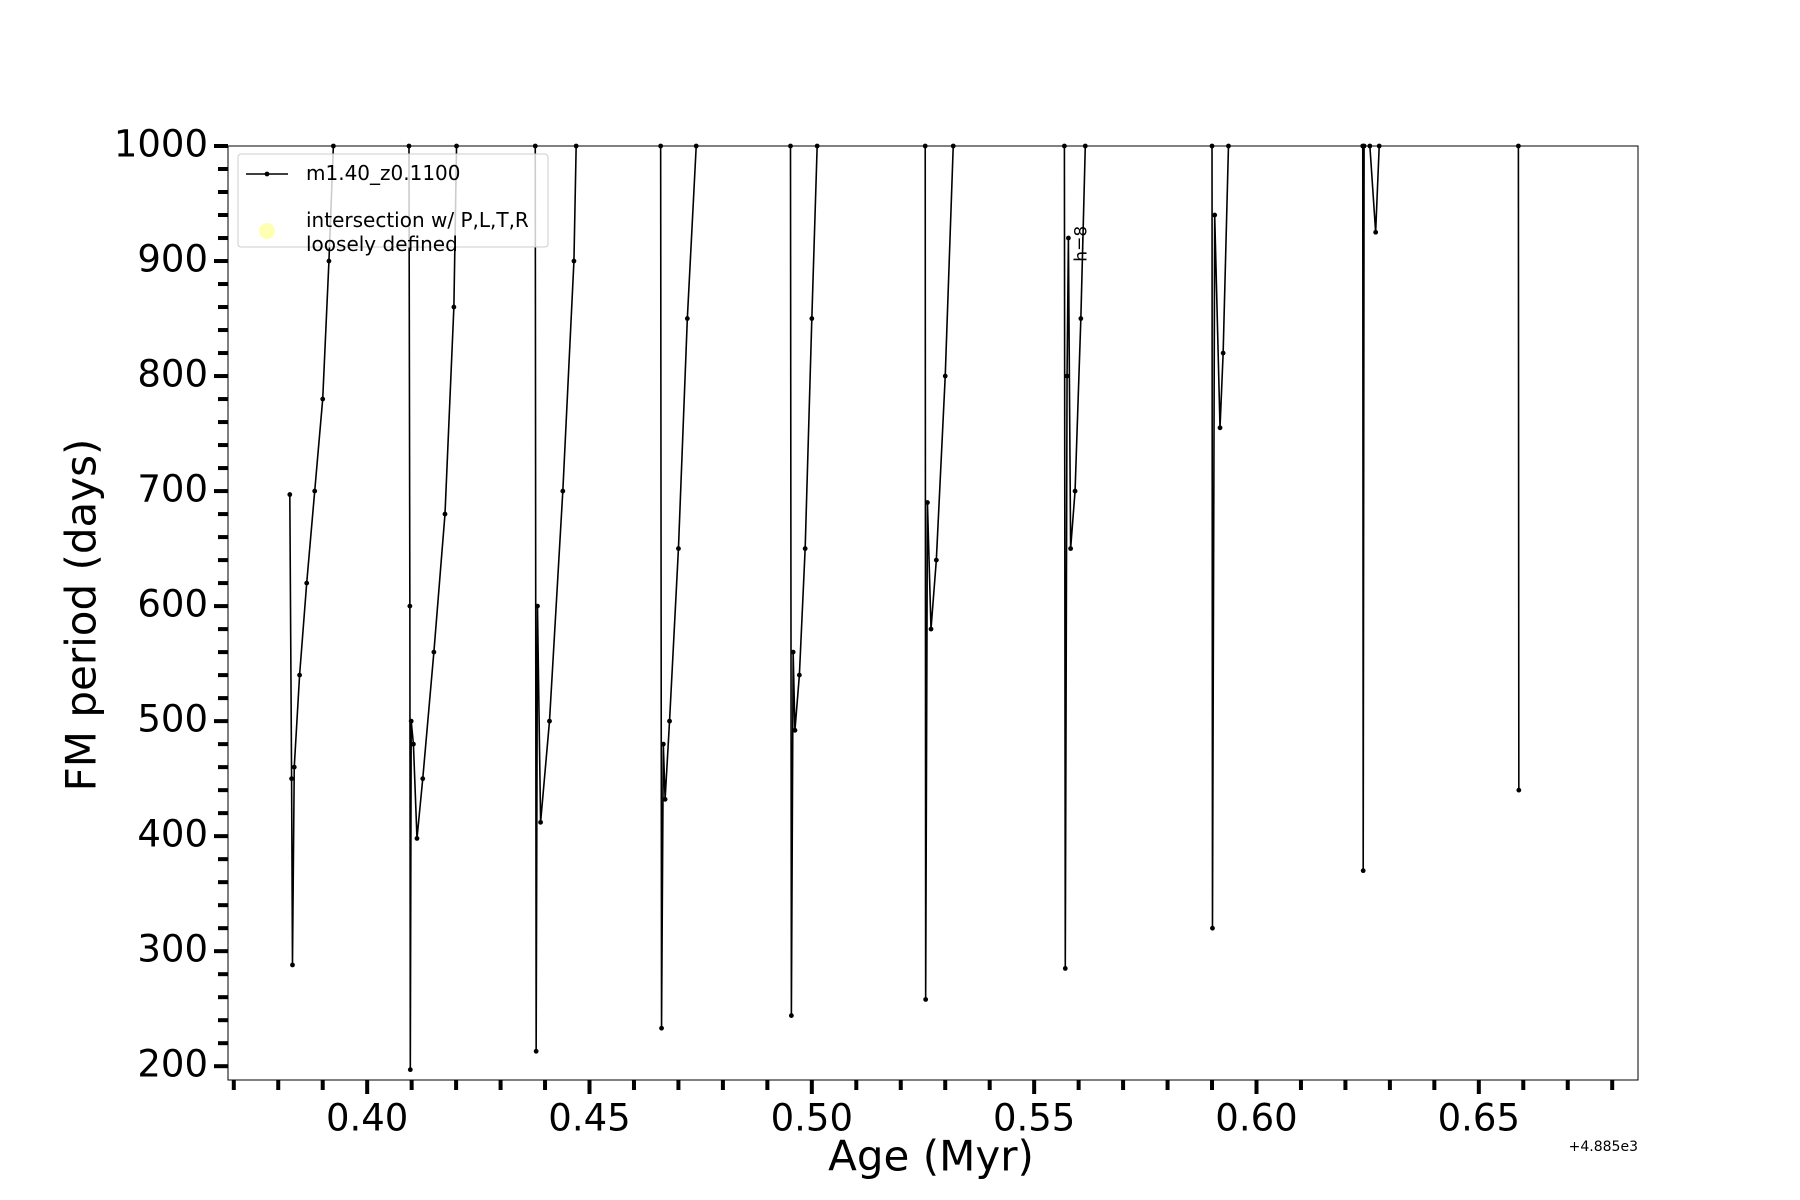 The width and height of the screenshot is (1800, 1200). Describe the element at coordinates (417, 232) in the screenshot. I see `legend-label: intersection w/ P,L,T,R loosely defined` at that location.